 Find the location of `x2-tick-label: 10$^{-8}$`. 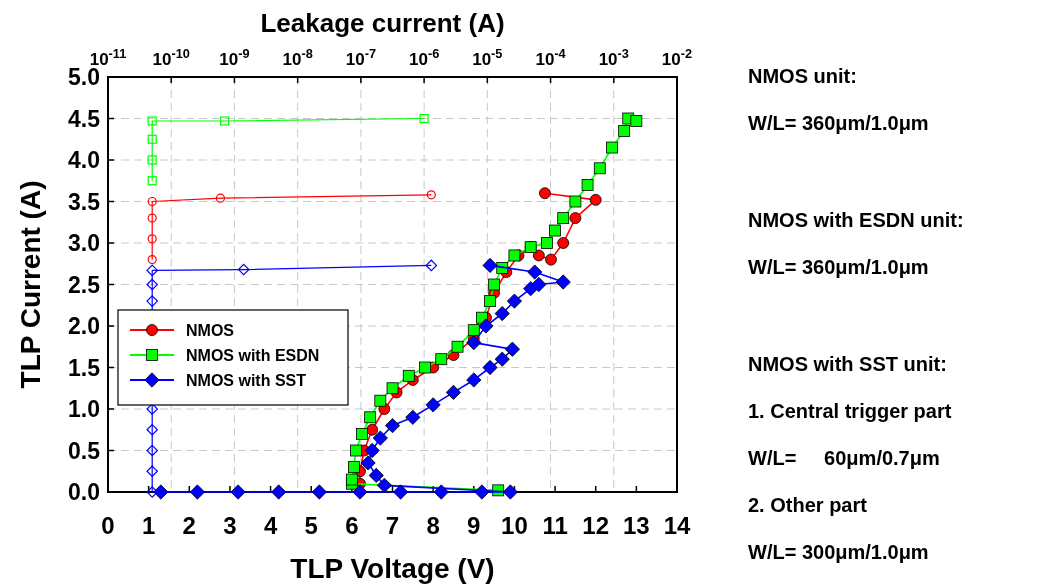

x2-tick-label: 10$^{-8}$ is located at coordinates (297, 57).